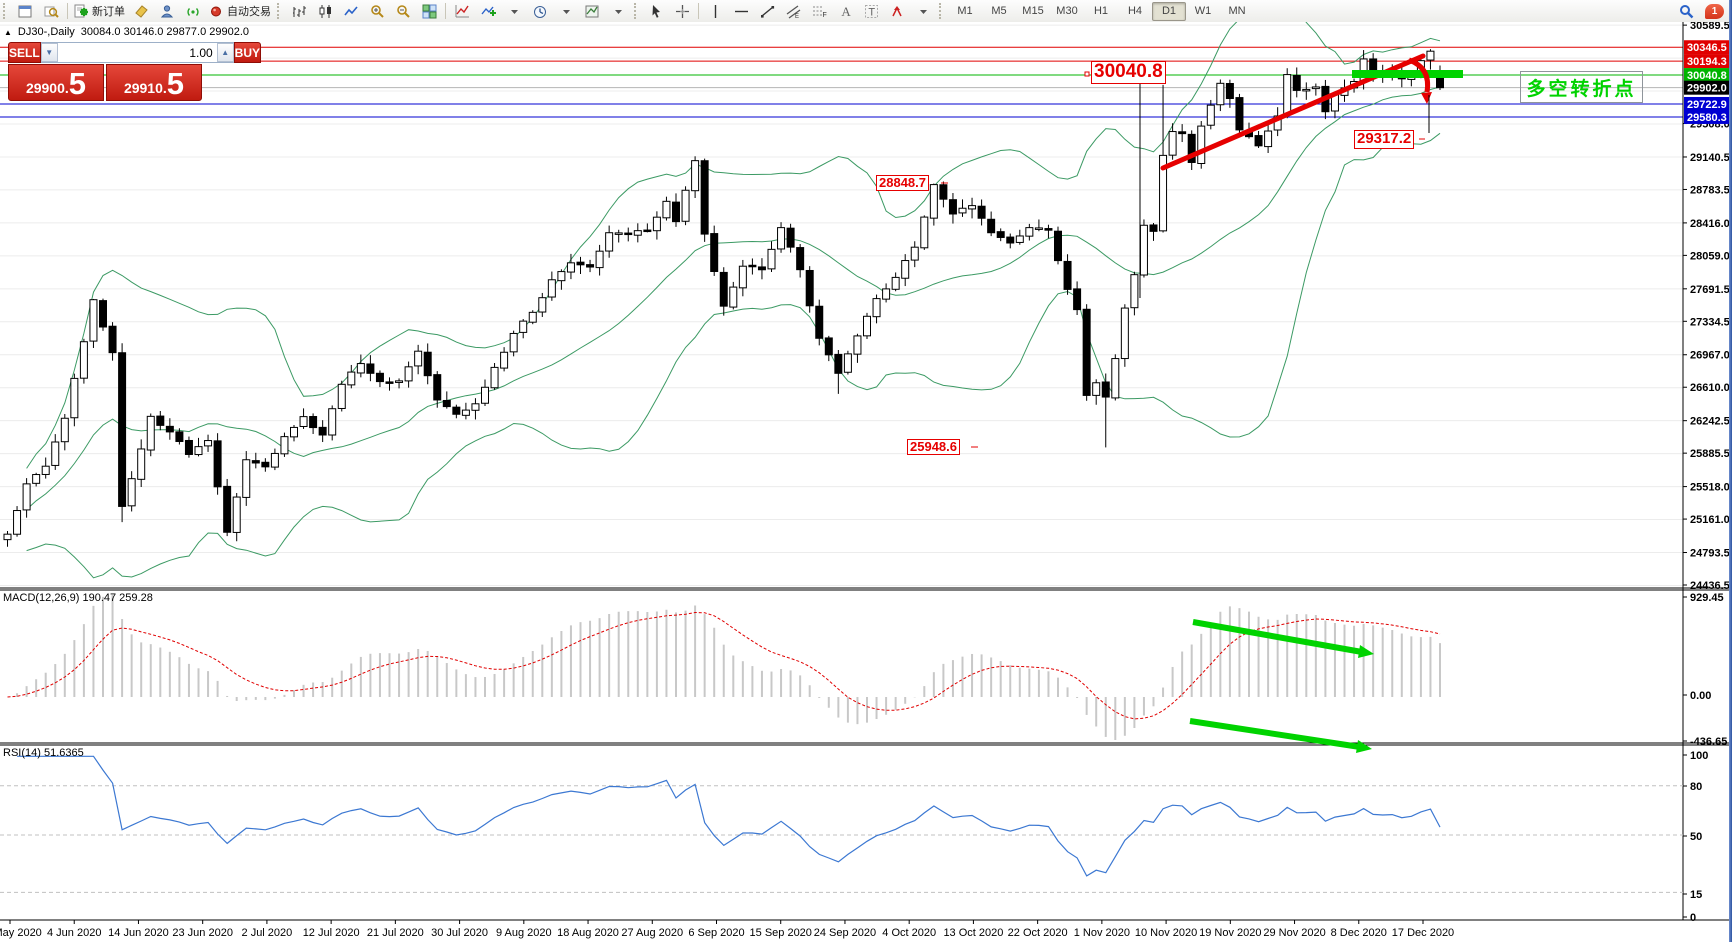  Describe the element at coordinates (1169, 11) in the screenshot. I see `timeframe-d1-button: D1` at that location.